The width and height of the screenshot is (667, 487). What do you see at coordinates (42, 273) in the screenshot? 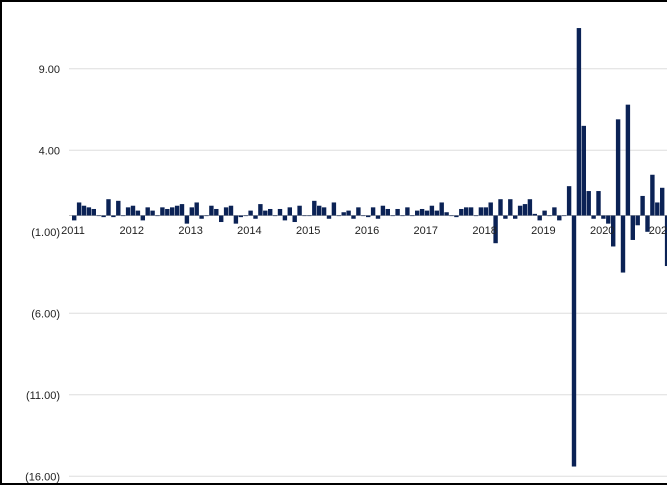
I see `y-axis-labels: 9.00 4.00 (1.00) (6.00) (11.00) (16.00)` at bounding box center [42, 273].